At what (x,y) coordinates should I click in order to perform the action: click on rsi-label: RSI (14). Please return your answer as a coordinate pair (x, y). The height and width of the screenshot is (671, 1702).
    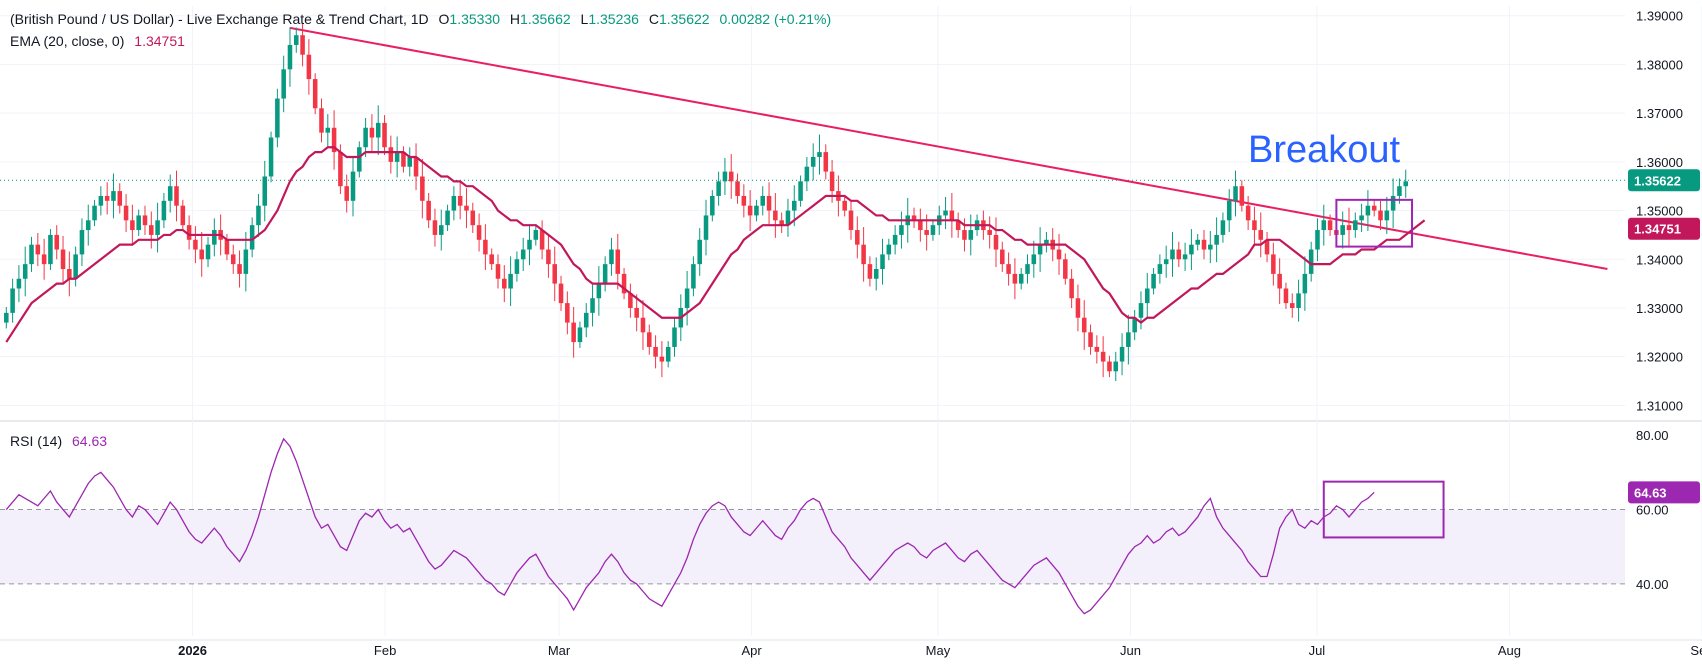
    Looking at the image, I should click on (36, 441).